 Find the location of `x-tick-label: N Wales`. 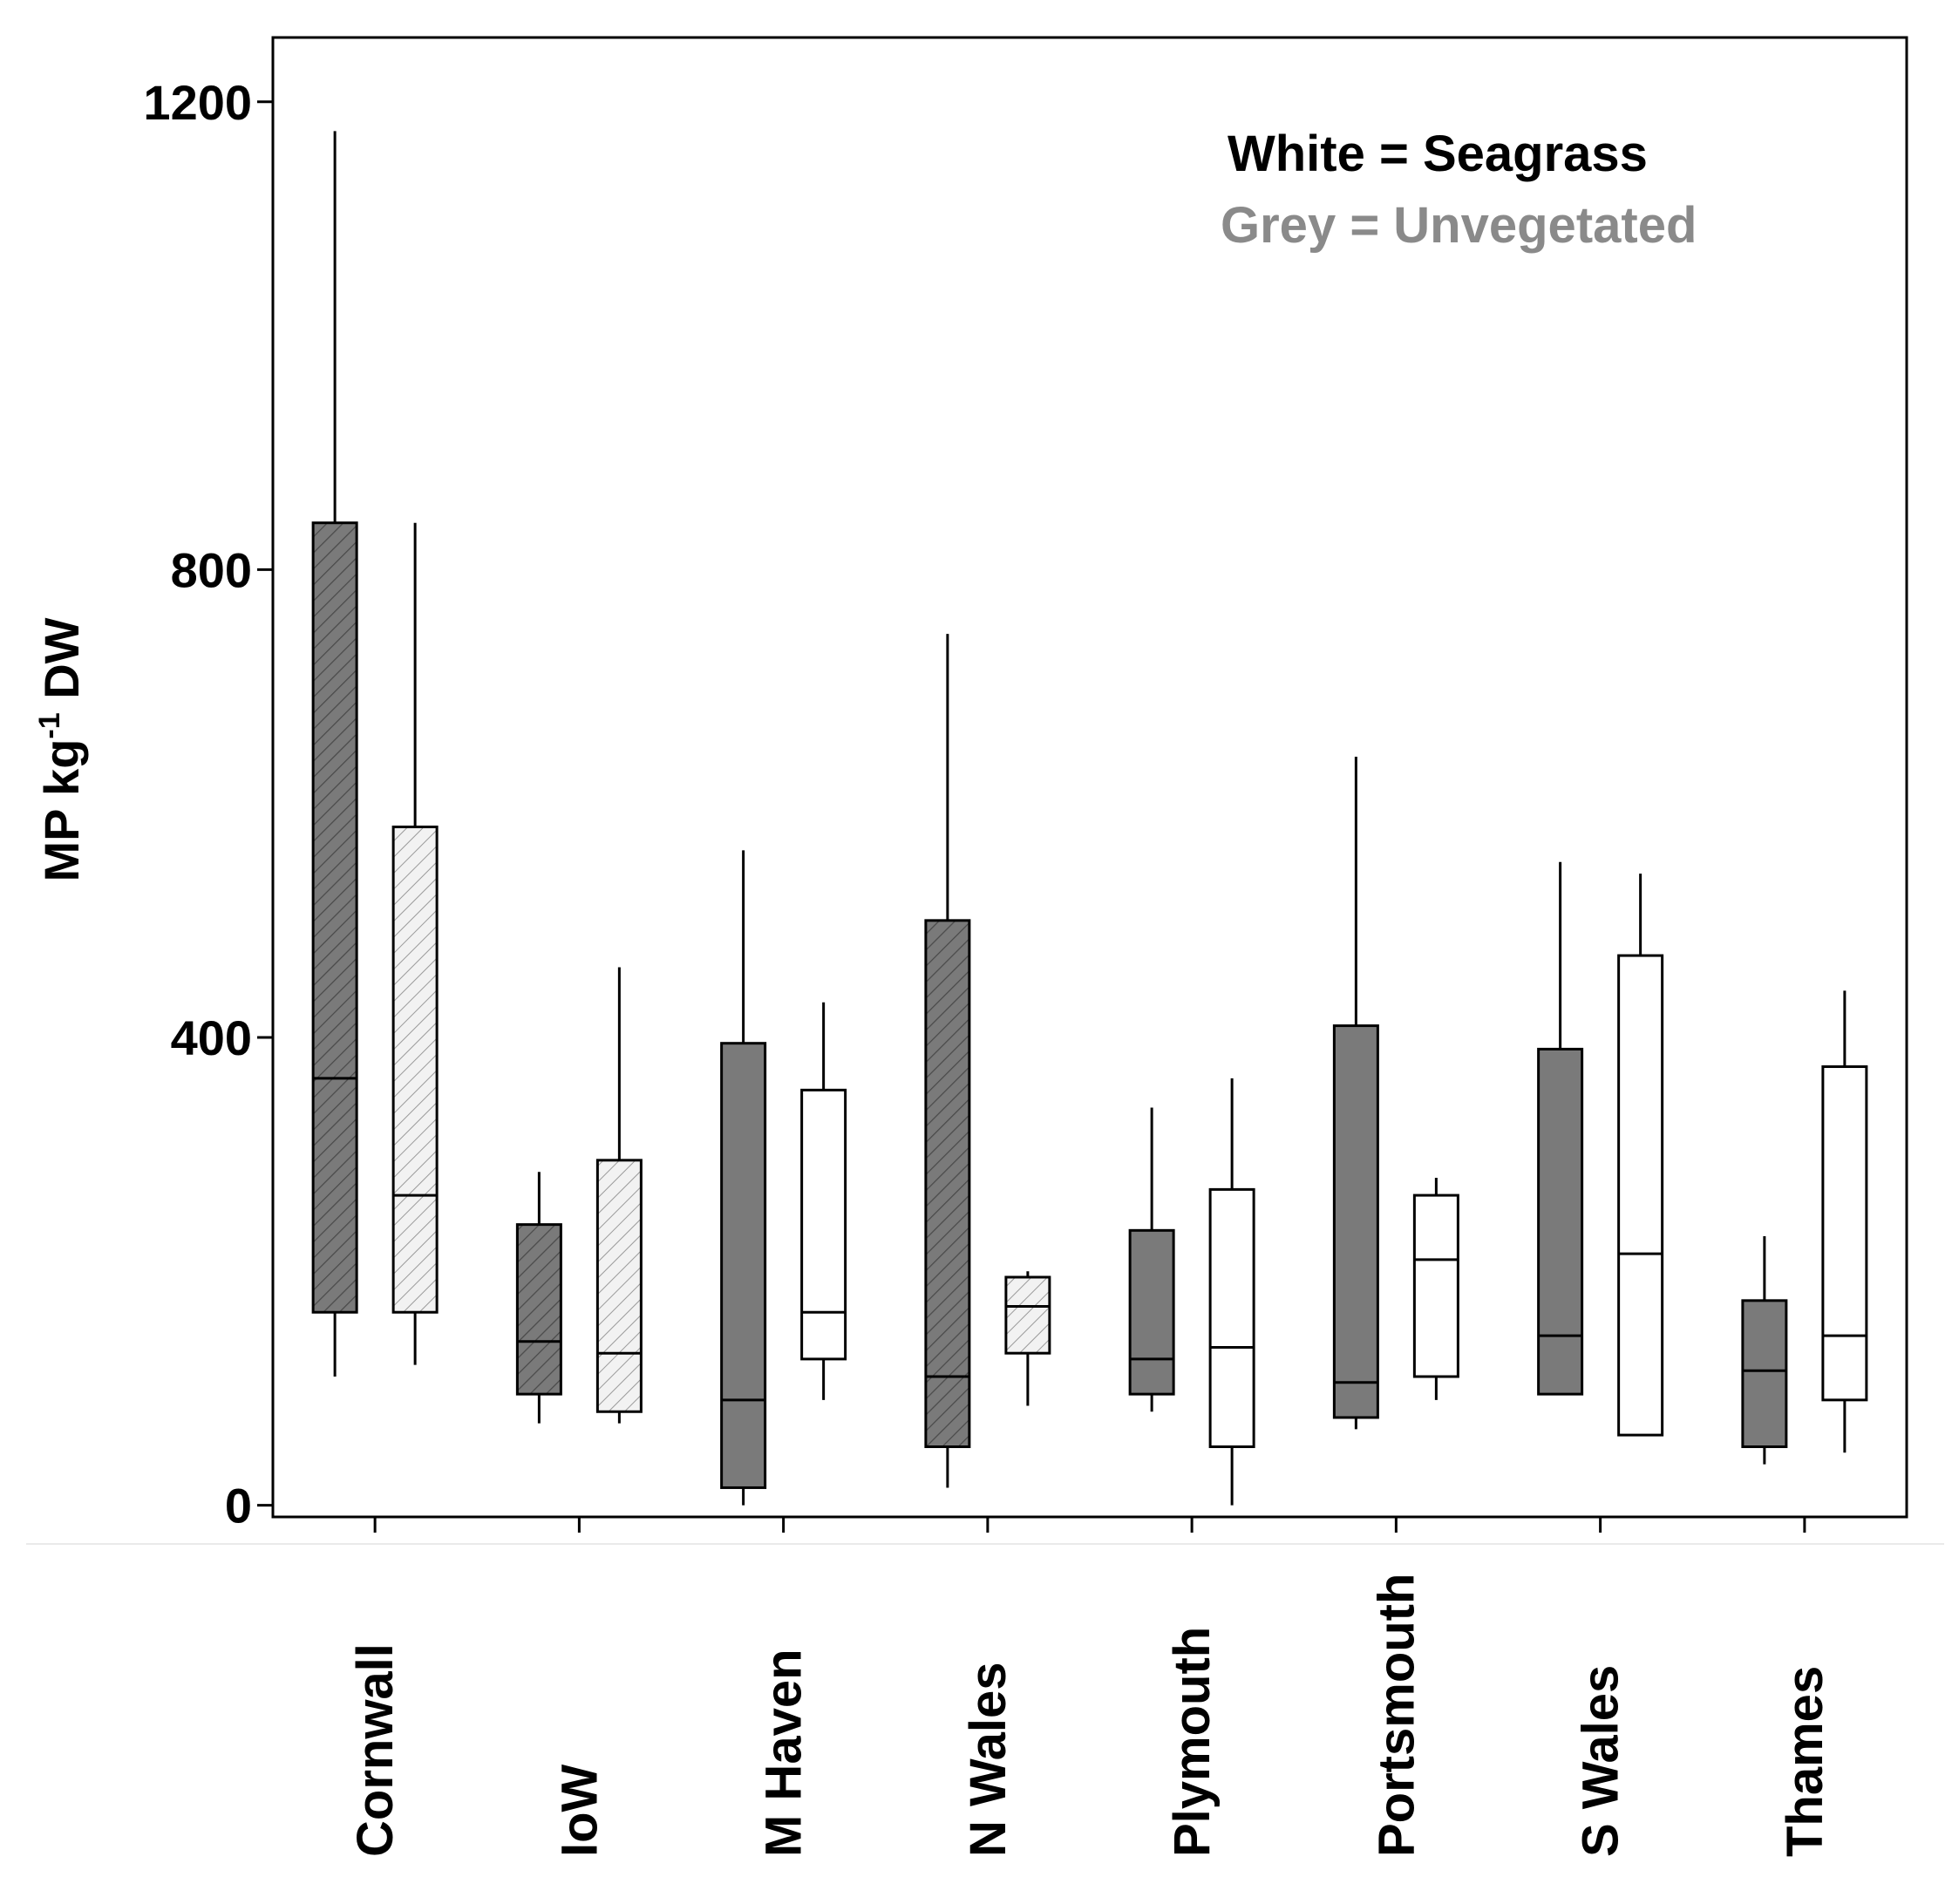

x-tick-label: N Wales is located at coordinates (988, 1760).